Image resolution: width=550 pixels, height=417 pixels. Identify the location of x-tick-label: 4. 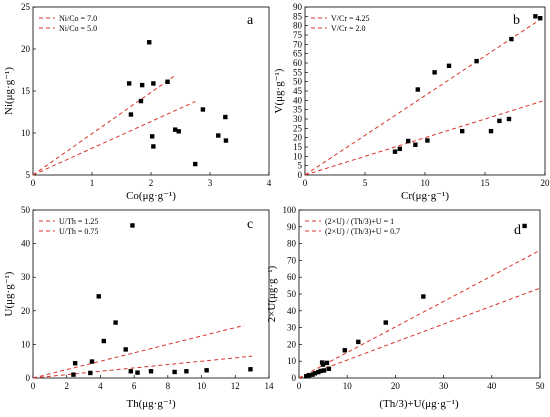
(269, 183).